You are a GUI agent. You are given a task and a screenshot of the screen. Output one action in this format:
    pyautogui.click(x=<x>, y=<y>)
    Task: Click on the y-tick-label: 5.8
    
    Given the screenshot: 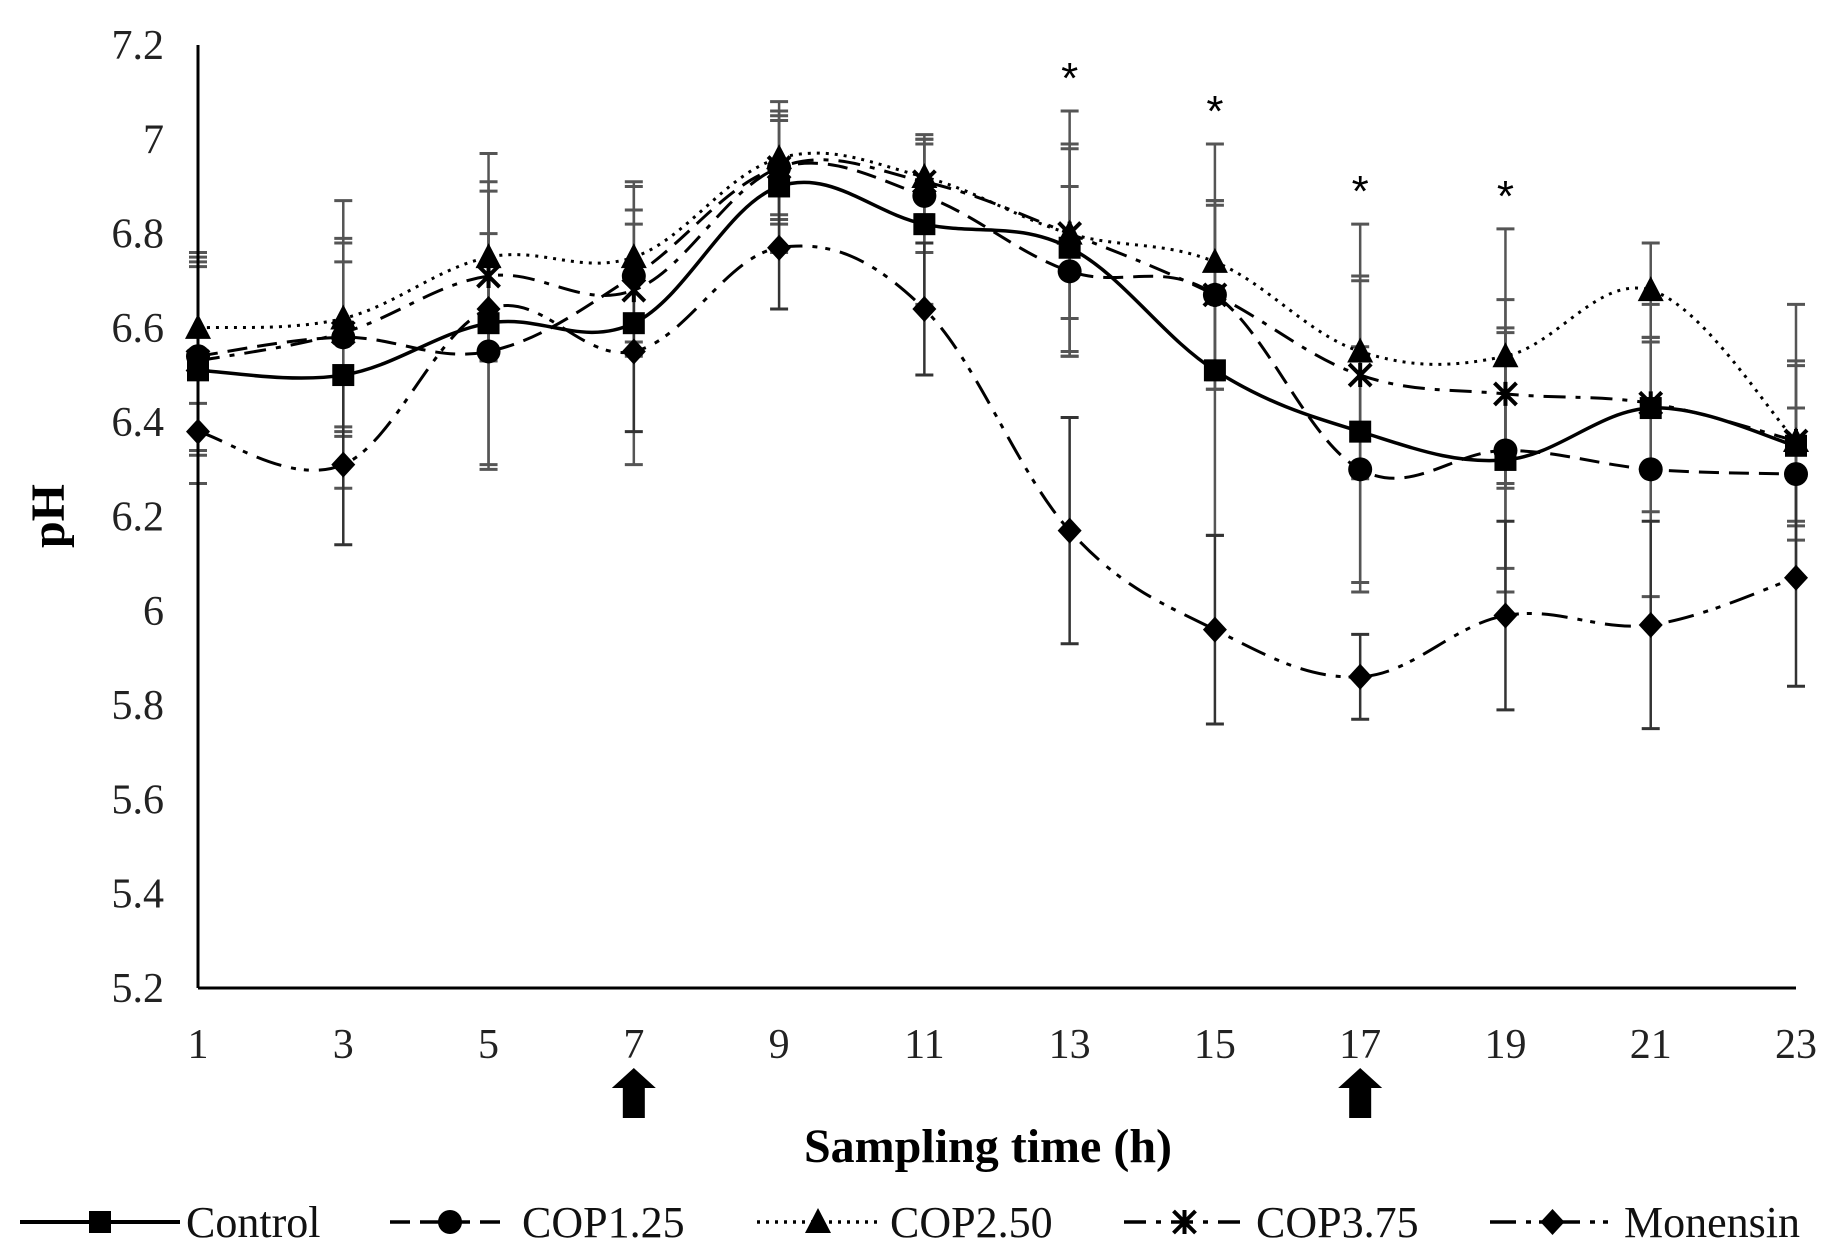 What is the action you would take?
    pyautogui.click(x=138, y=706)
    